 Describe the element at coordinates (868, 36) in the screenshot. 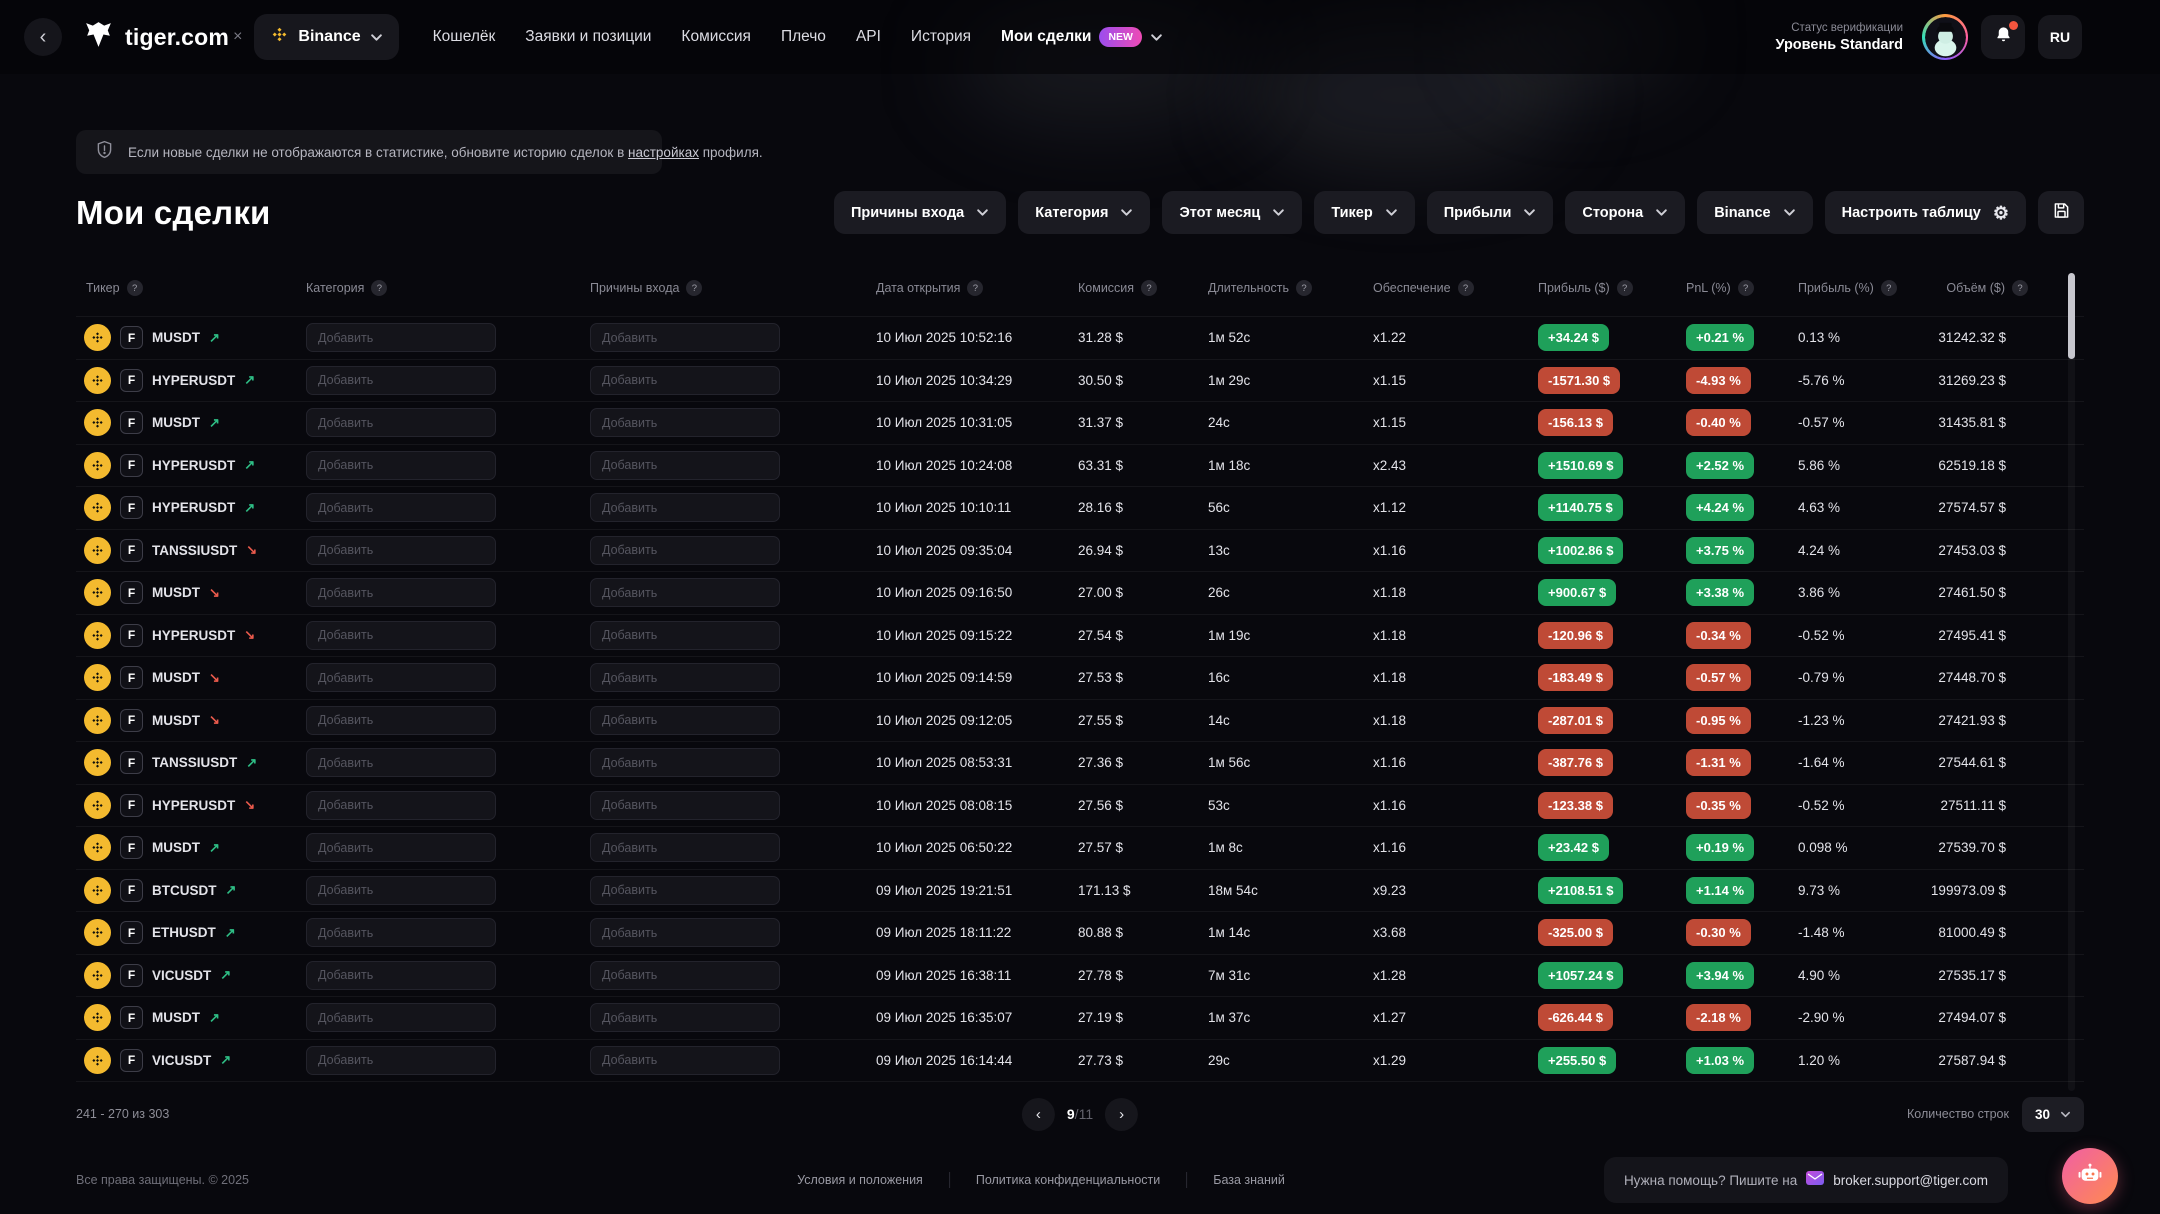

I see `nav-item: API` at that location.